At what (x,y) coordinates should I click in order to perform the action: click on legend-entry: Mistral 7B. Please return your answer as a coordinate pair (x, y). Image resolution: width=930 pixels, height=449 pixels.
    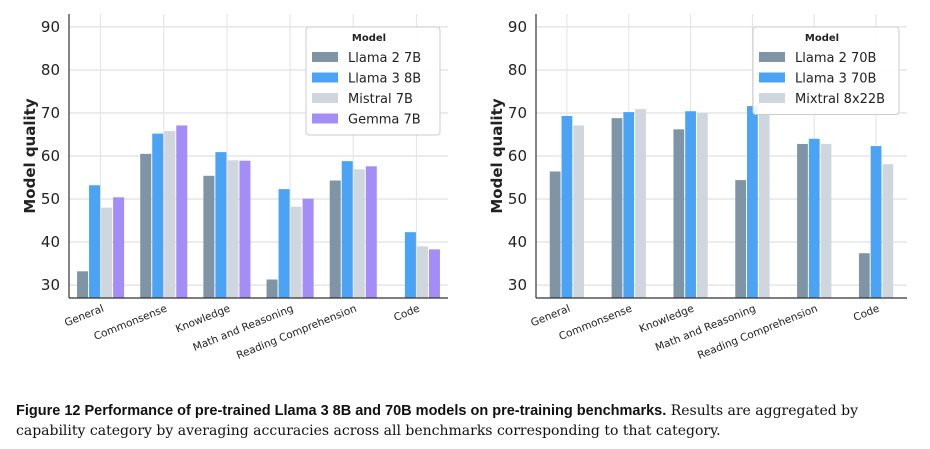
    Looking at the image, I should click on (380, 99).